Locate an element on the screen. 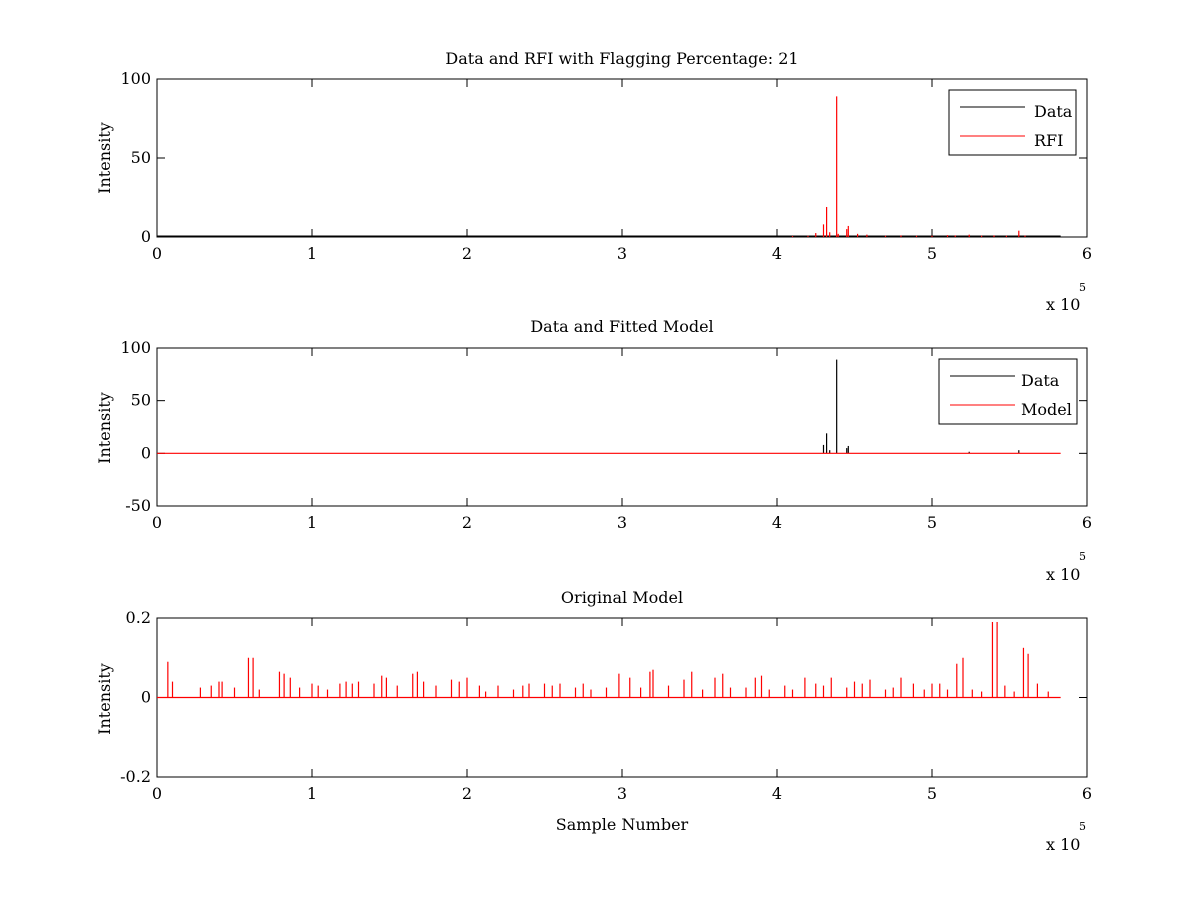 The image size is (1200, 900). subplot-1-xtick-label-2: 2 is located at coordinates (467, 253).